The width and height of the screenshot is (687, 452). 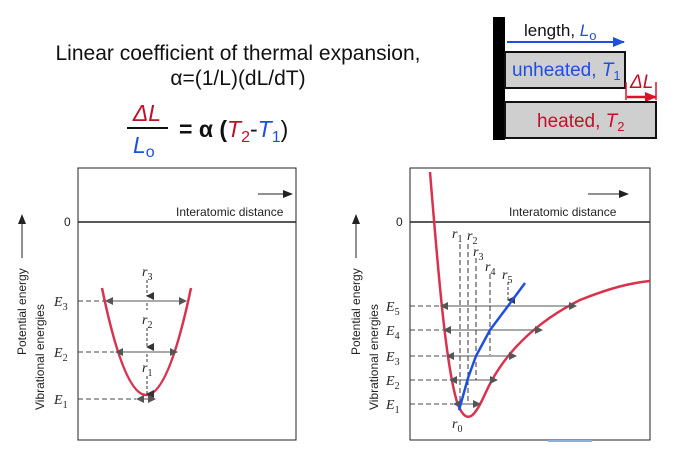 I want to click on length-label: length,, so click(x=552, y=30).